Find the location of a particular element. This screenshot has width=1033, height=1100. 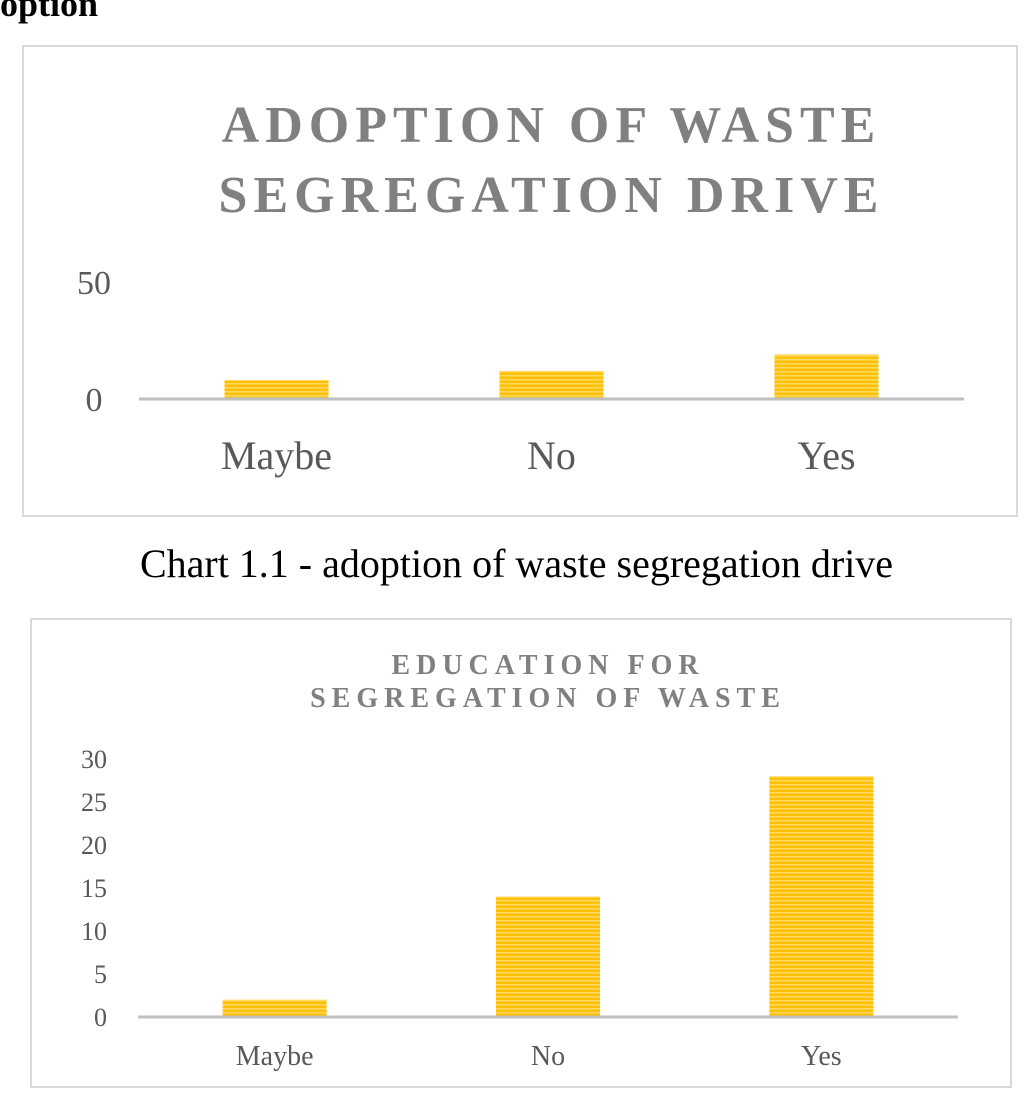

y-tick-label: 25 is located at coordinates (94, 802).